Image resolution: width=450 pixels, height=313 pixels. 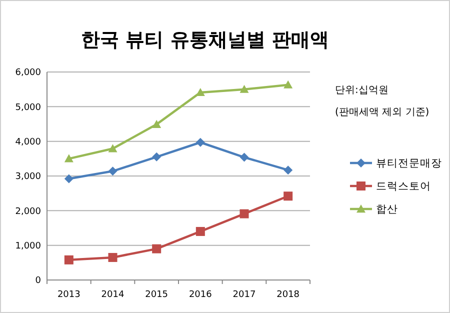 I want to click on y-tick-label: 1,000, so click(x=28, y=246).